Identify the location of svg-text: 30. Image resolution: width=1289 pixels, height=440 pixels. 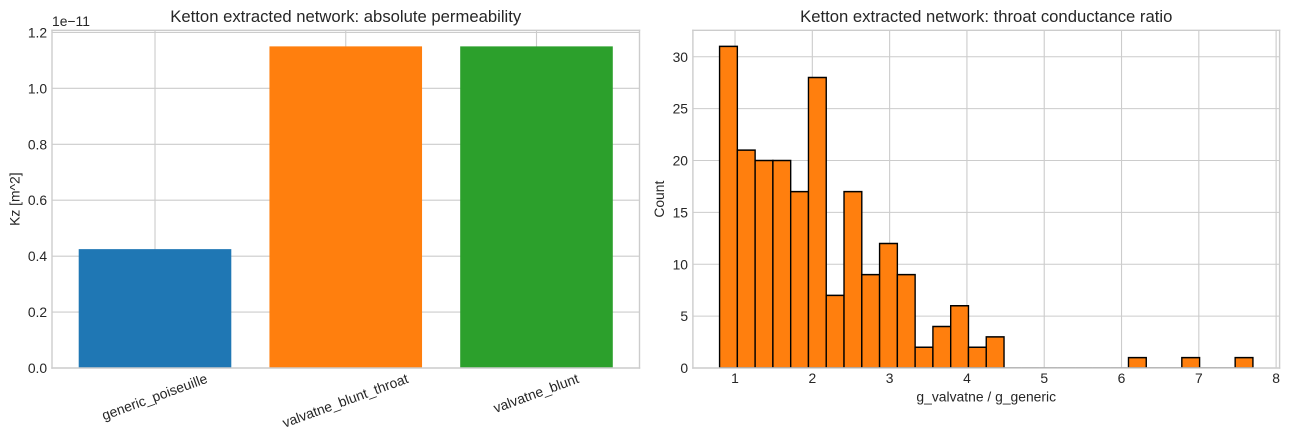
(681, 57).